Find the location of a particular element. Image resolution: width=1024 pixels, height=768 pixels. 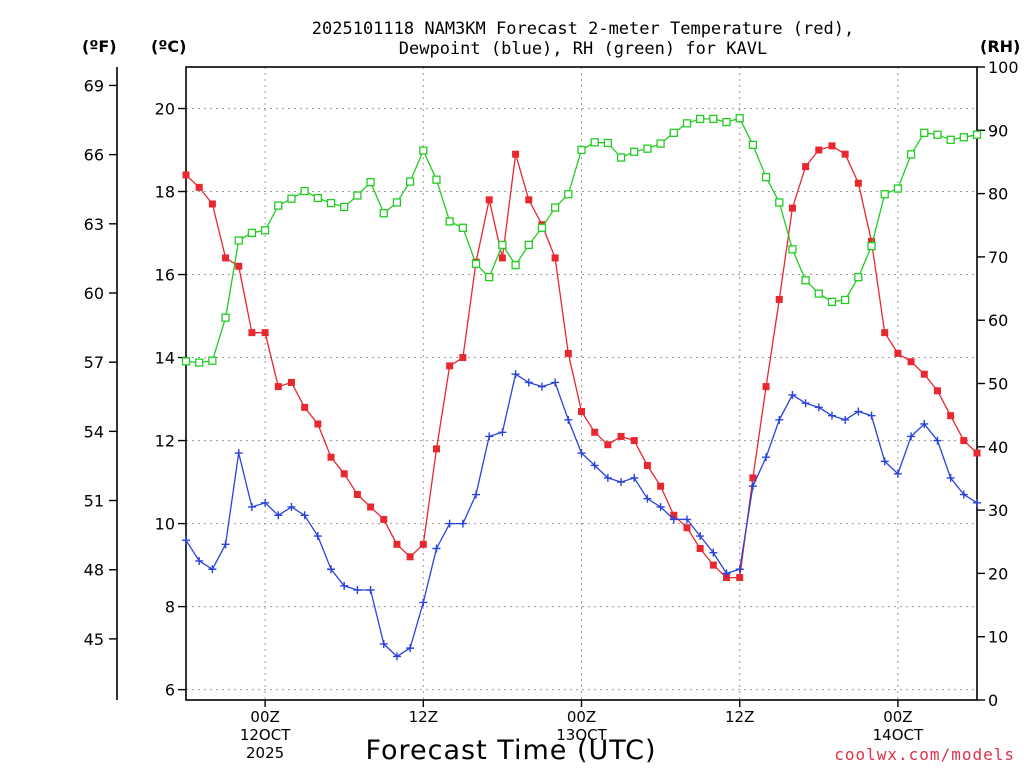

x-tick-label: 00Z is located at coordinates (897, 717).